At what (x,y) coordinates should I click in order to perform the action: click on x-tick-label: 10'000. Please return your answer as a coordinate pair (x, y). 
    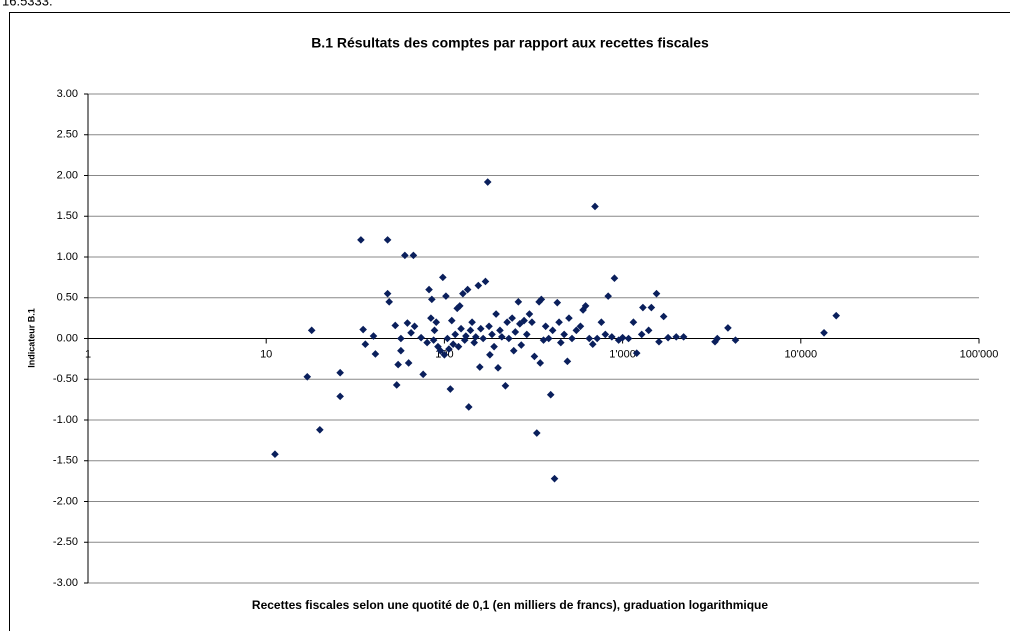
    Looking at the image, I should click on (800, 354).